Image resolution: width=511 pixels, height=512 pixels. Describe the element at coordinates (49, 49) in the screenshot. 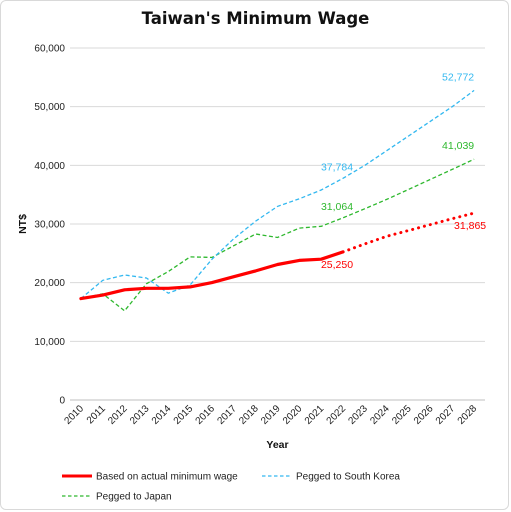

I see `y-tick-label: 60,000` at that location.